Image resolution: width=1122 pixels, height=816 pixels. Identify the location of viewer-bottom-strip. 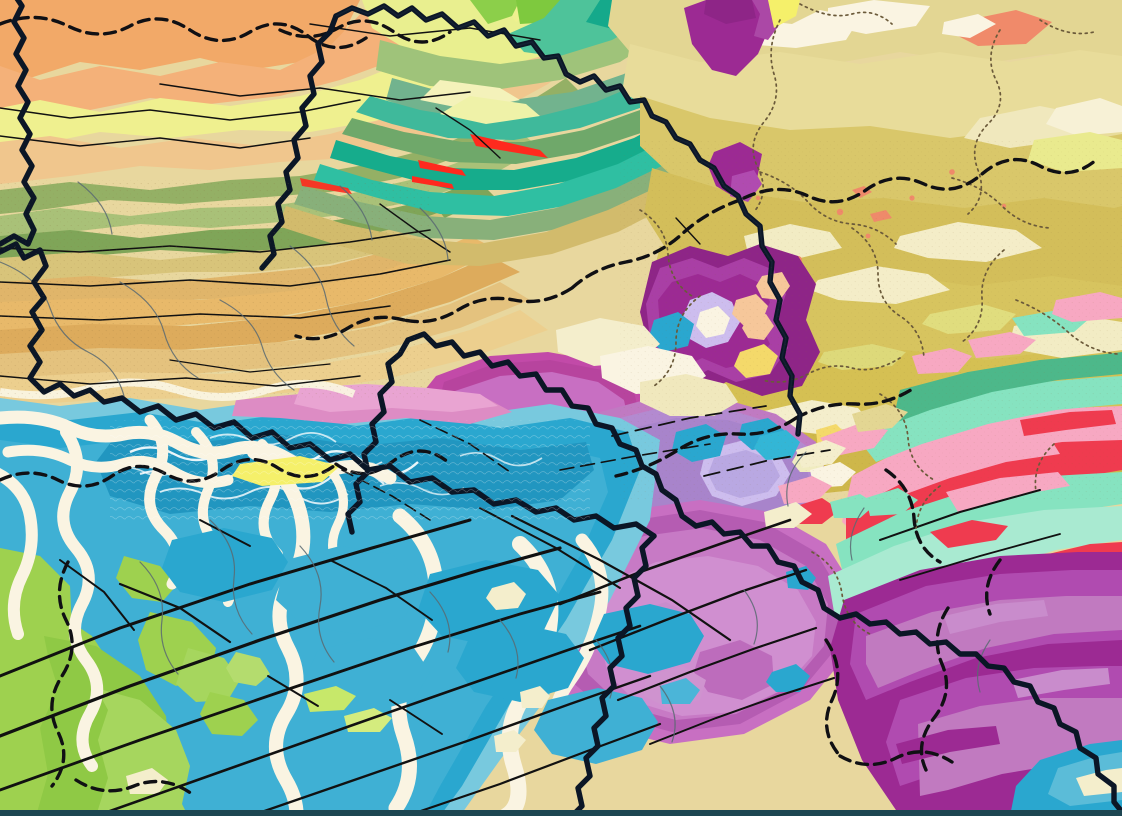
(561, 813).